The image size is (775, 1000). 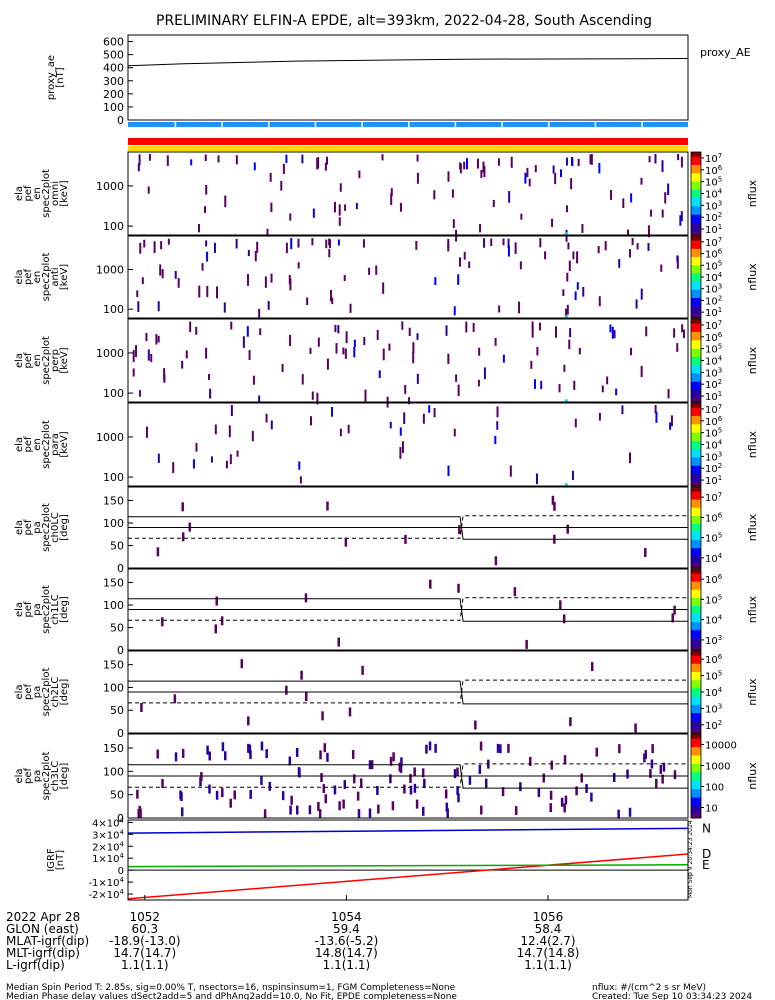 What do you see at coordinates (408, 866) in the screenshot?
I see `igrf-E-line` at bounding box center [408, 866].